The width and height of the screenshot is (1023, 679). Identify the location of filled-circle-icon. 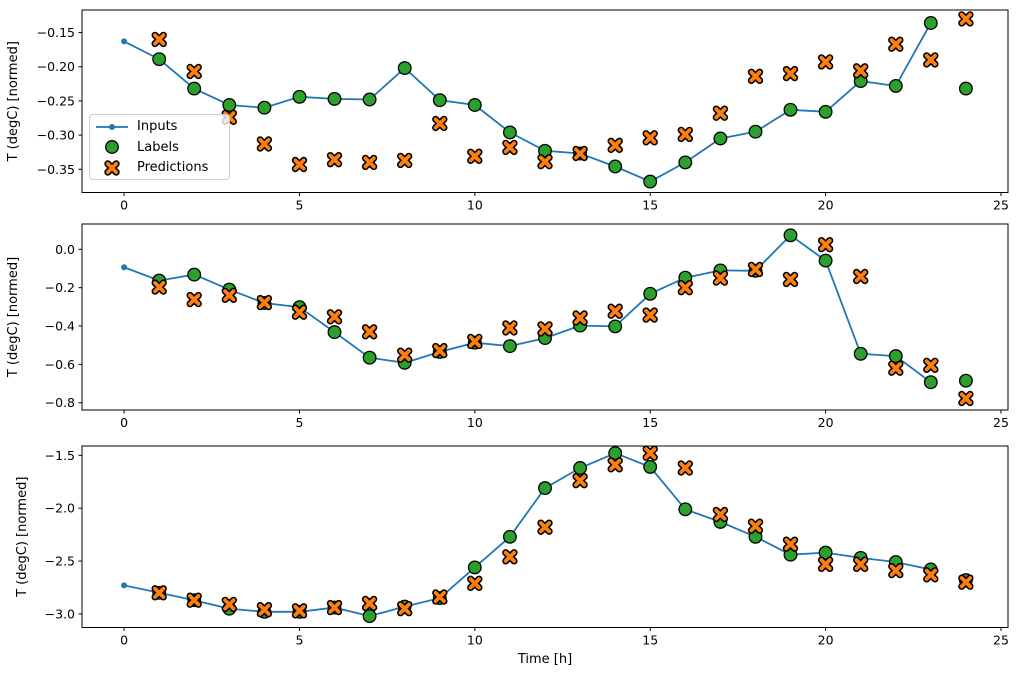
(112, 147).